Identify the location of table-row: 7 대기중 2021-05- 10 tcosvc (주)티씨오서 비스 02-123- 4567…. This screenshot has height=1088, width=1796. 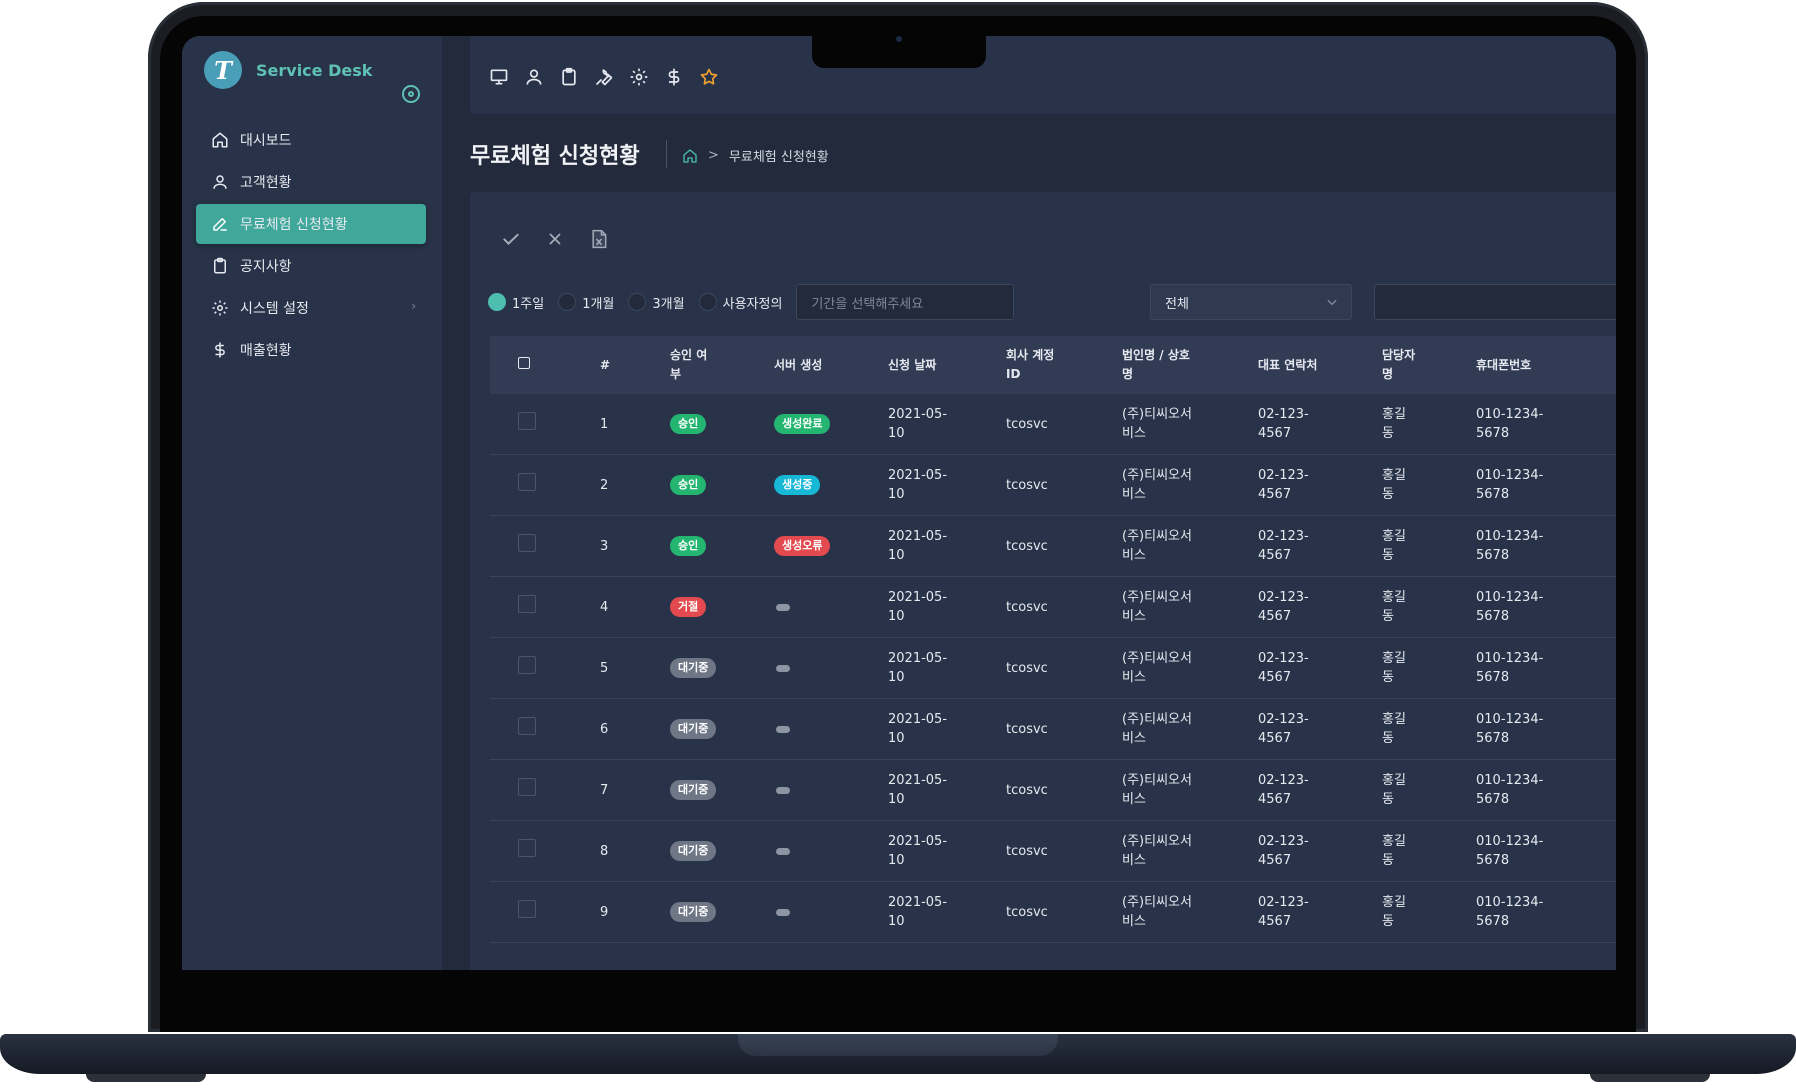
(1053, 790).